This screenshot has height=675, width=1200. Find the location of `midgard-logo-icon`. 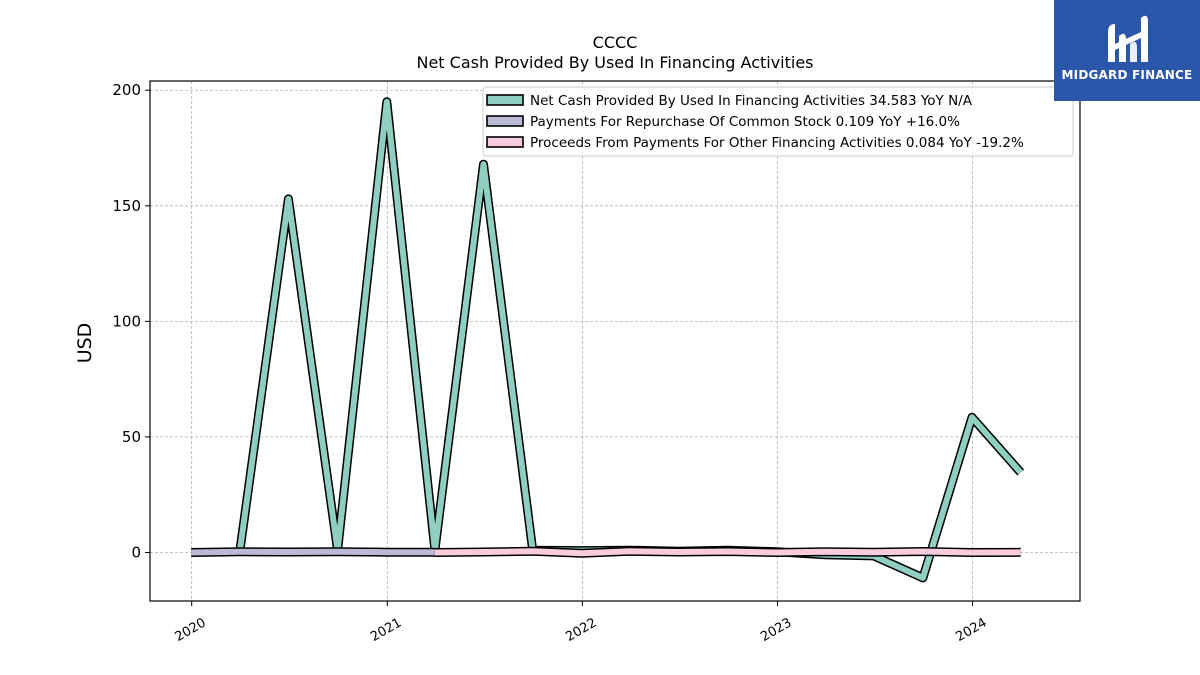

midgard-logo-icon is located at coordinates (1128, 38).